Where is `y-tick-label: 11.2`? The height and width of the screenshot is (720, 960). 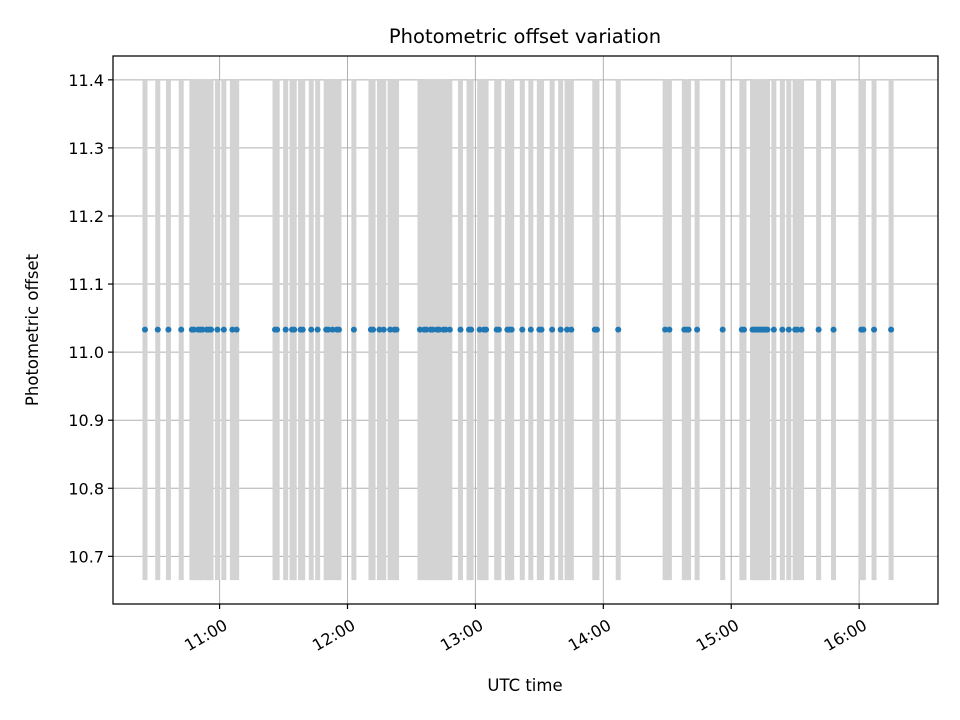
y-tick-label: 11.2 is located at coordinates (86, 216).